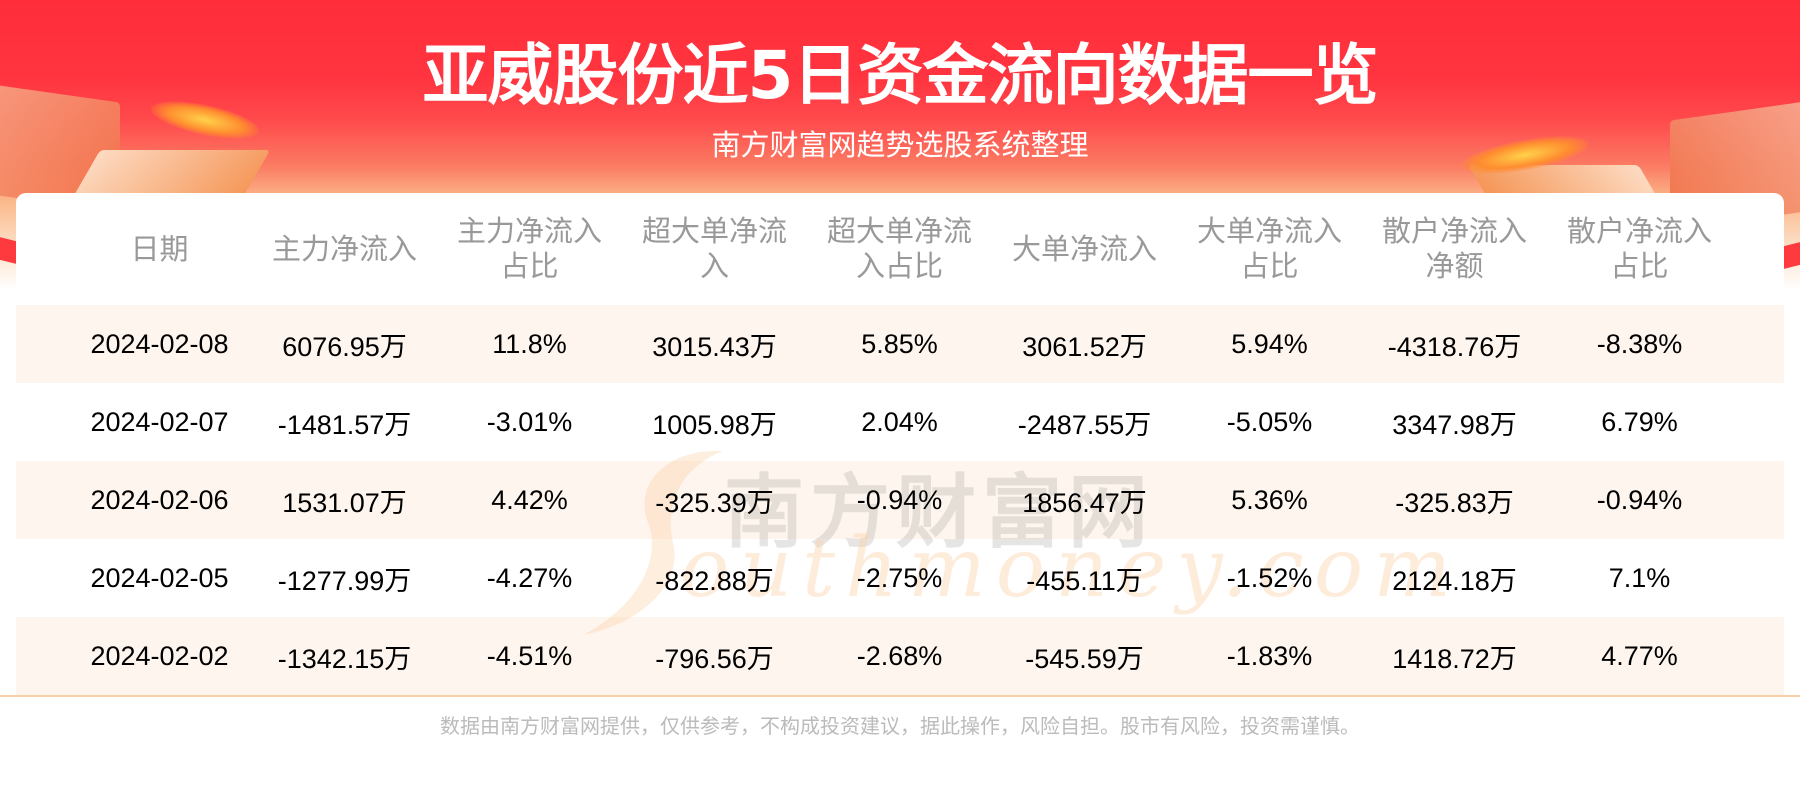  Describe the element at coordinates (1269, 577) in the screenshot. I see `cell-large-net-inflow-ratio: -1.52%` at that location.